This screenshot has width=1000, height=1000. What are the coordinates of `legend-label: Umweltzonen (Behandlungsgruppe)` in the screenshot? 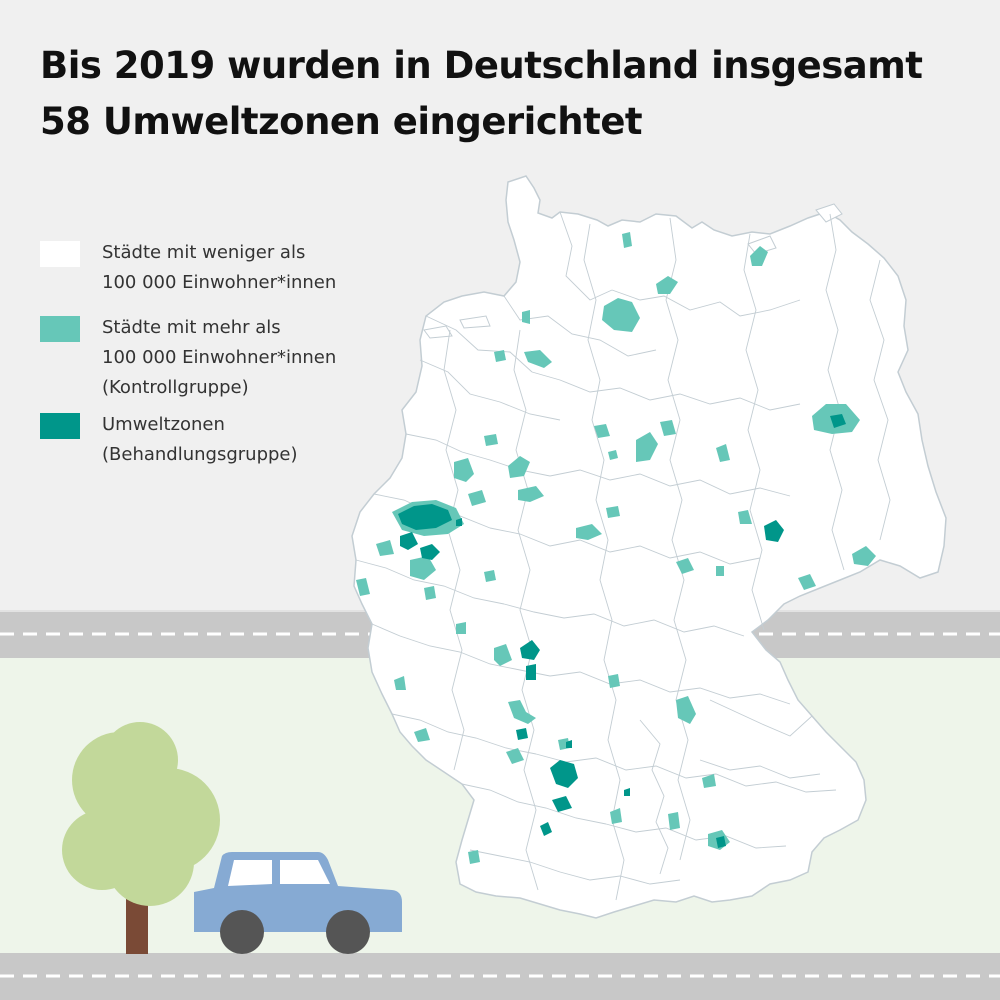 It's located at (200, 440).